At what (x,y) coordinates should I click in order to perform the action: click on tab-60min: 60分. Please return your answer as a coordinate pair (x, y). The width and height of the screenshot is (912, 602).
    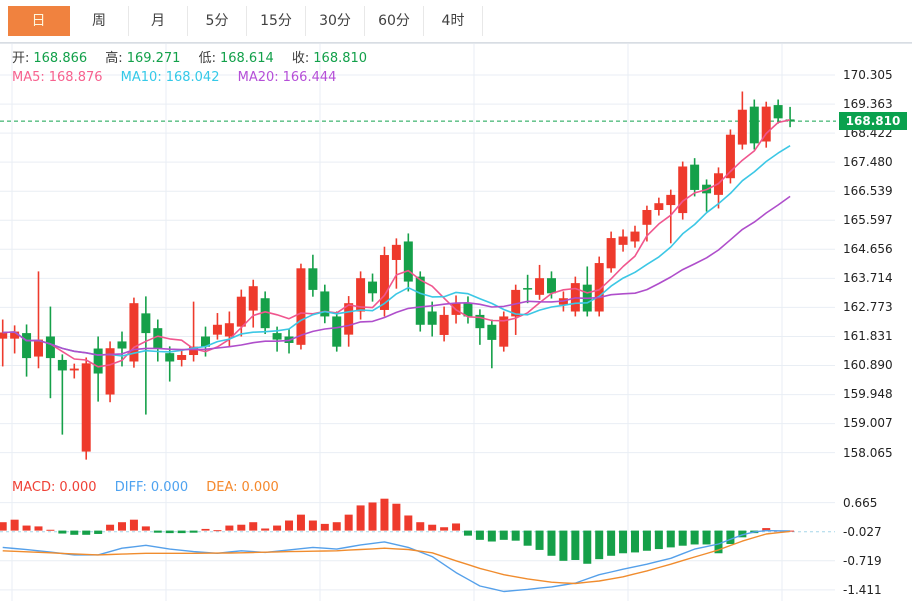
    Looking at the image, I should click on (394, 21).